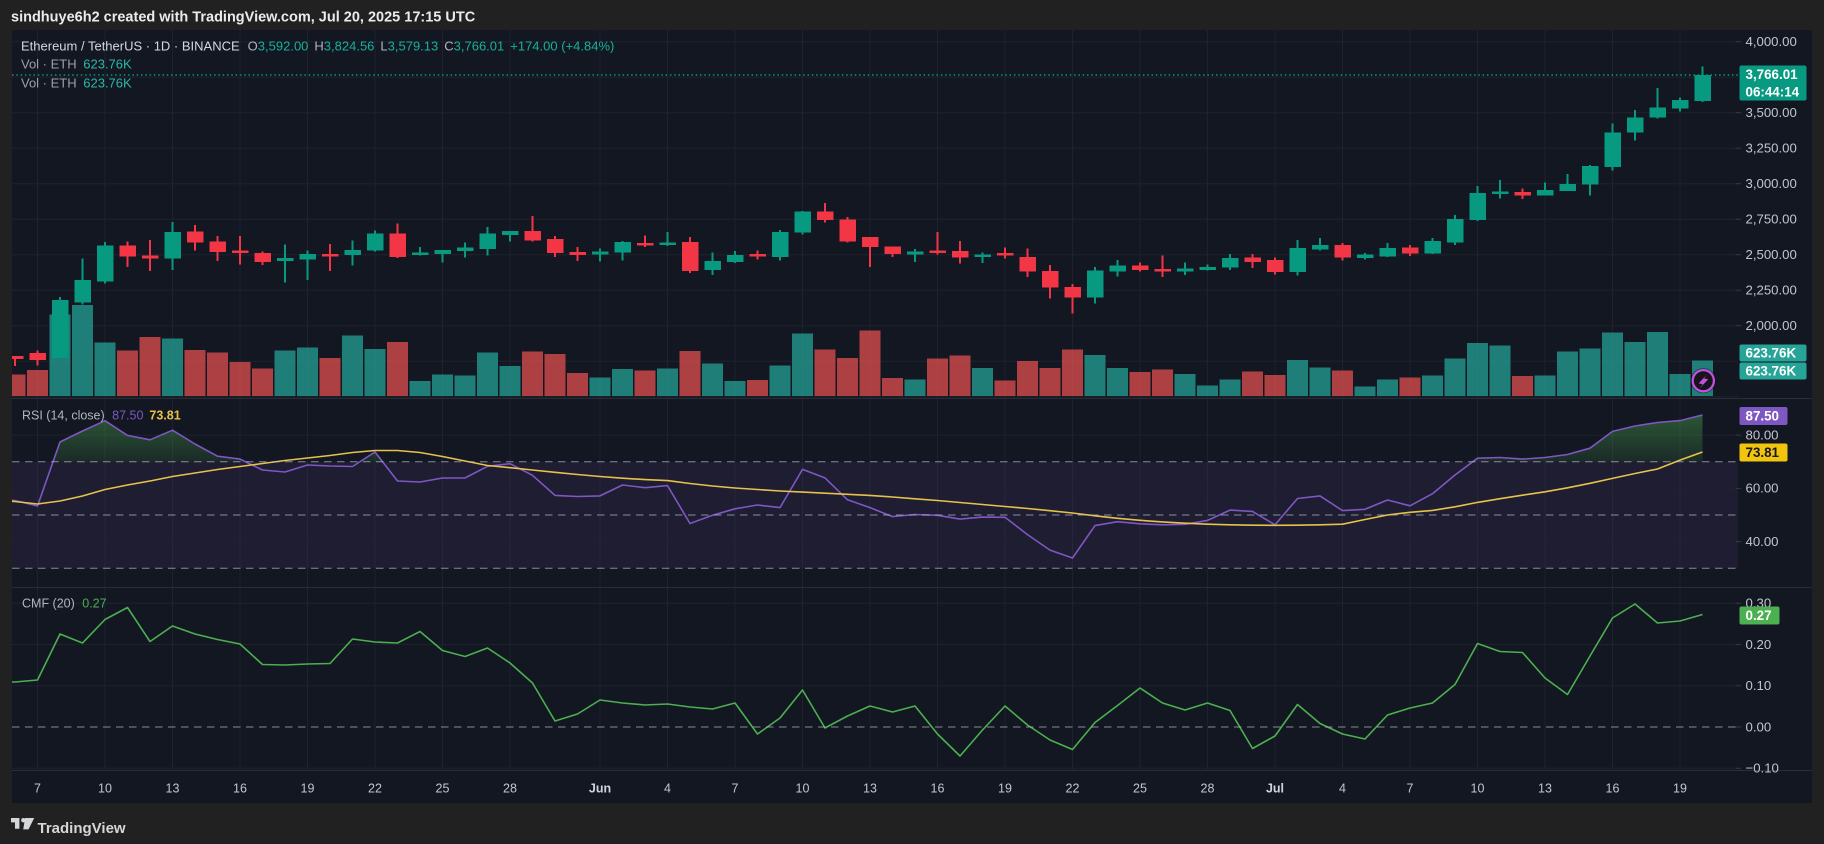 This screenshot has height=844, width=1824. I want to click on svg-text: 0.27, so click(1759, 615).